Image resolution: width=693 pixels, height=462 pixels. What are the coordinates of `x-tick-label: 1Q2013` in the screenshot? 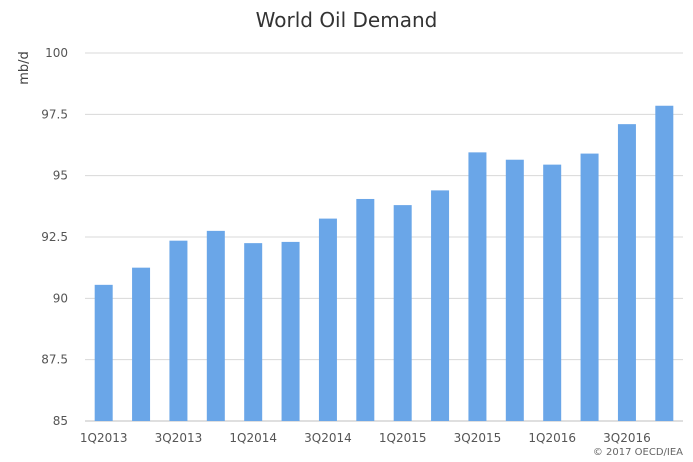 It's located at (104, 438).